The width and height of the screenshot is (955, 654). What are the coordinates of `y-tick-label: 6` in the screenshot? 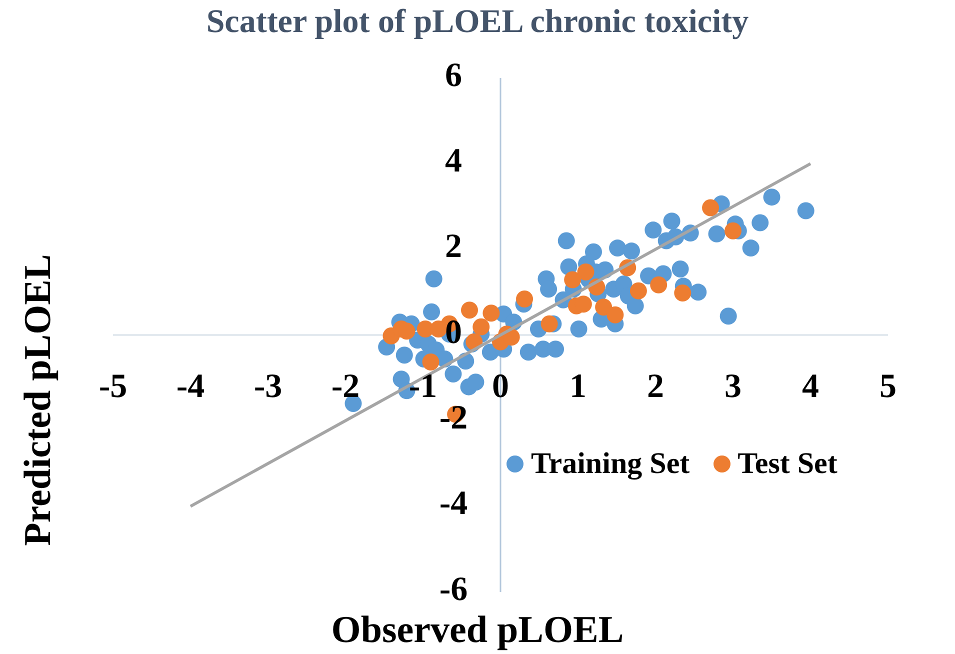 It's located at (453, 75).